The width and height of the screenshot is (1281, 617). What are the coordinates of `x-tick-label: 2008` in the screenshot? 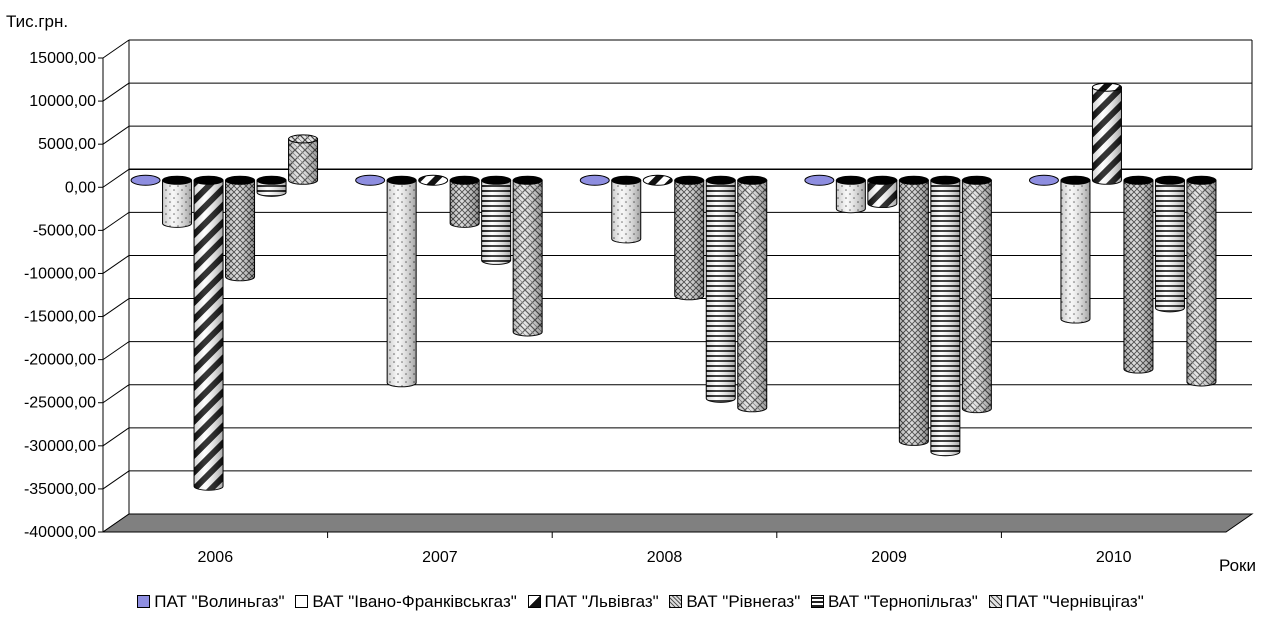 It's located at (665, 557).